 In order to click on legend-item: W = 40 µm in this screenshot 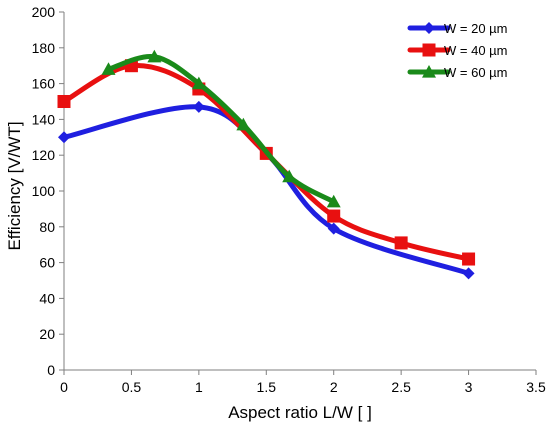, I will do `click(457, 50)`.